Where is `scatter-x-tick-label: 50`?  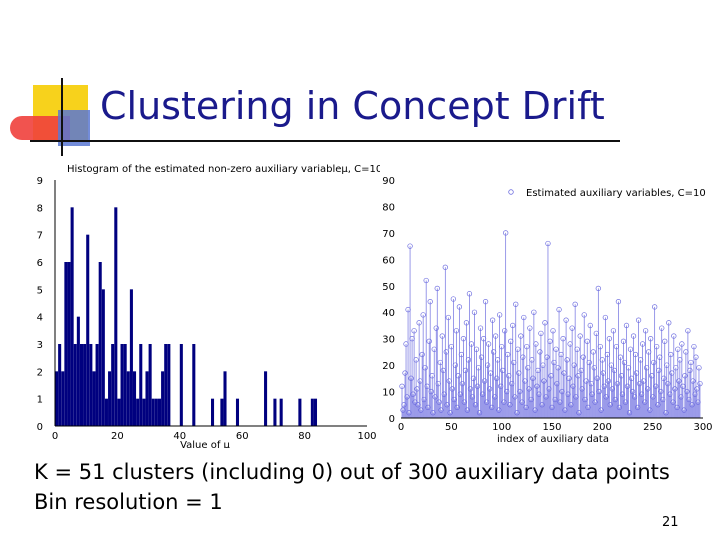 scatter-x-tick-label: 50 is located at coordinates (451, 427).